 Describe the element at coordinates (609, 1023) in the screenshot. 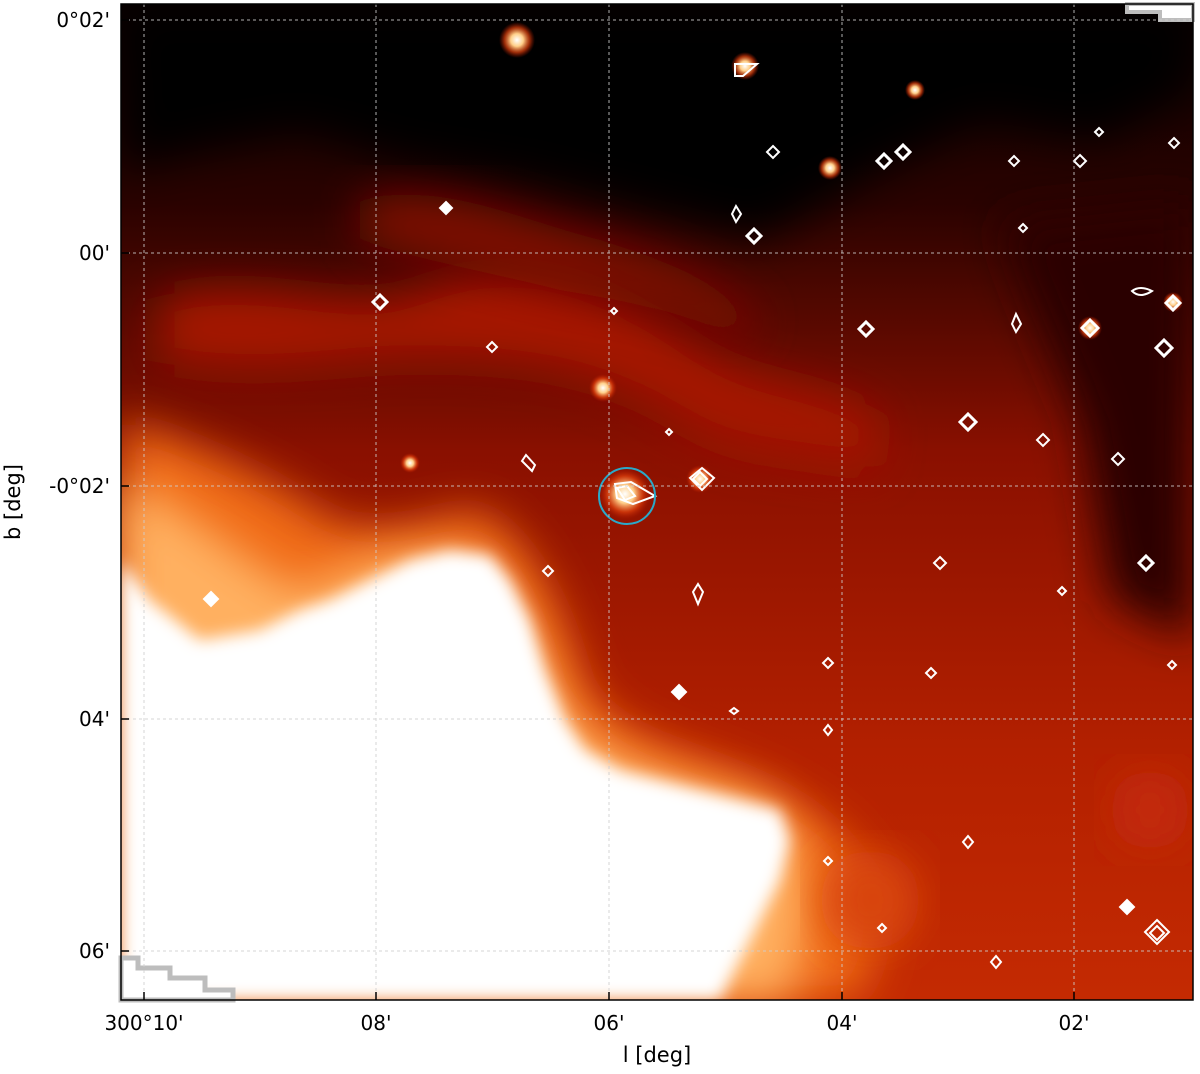

I see `x-tick-label: 06'` at that location.